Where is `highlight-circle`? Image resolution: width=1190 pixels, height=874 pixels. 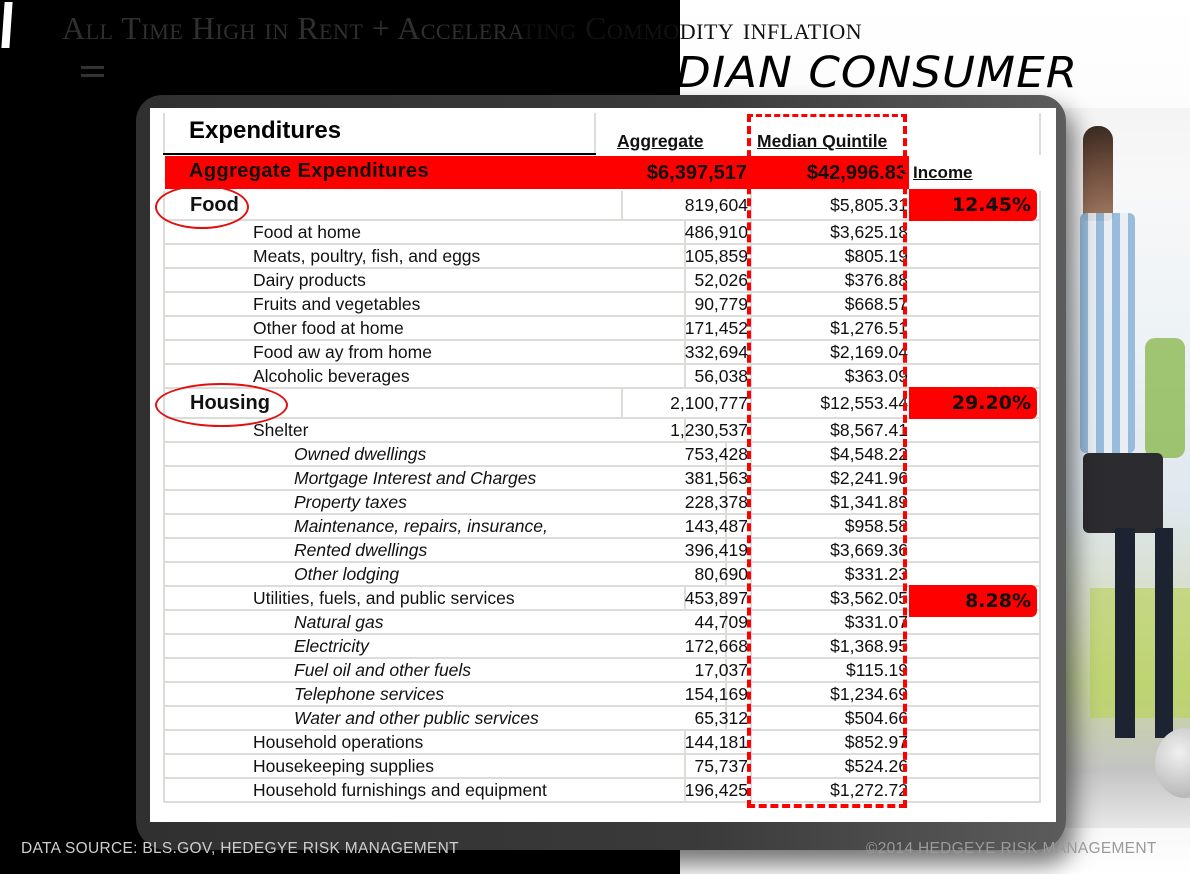
highlight-circle is located at coordinates (221, 405).